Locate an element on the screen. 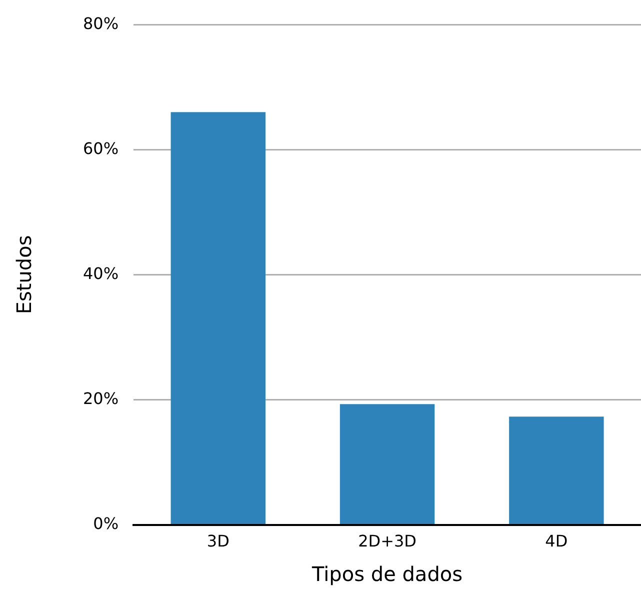 This screenshot has width=641, height=596. y-tick-label: 80% is located at coordinates (101, 23).